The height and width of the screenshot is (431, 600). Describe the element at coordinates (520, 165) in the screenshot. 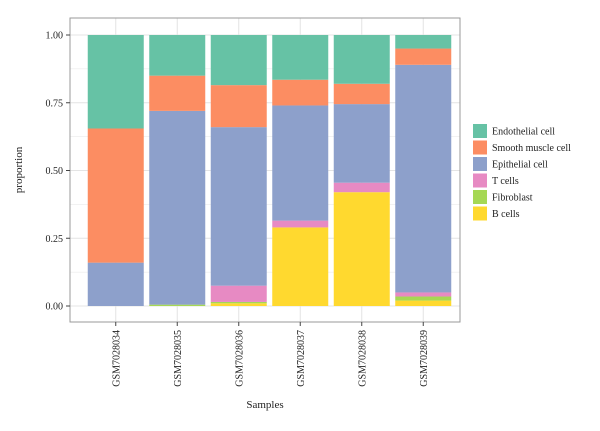

I see `legend-label: Epithelial cell` at that location.